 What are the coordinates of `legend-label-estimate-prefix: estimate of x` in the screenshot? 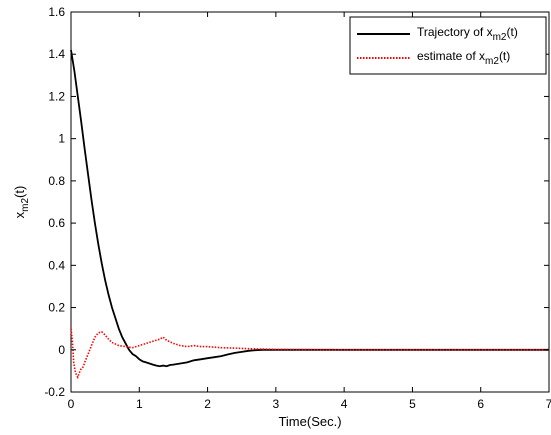 It's located at (451, 56).